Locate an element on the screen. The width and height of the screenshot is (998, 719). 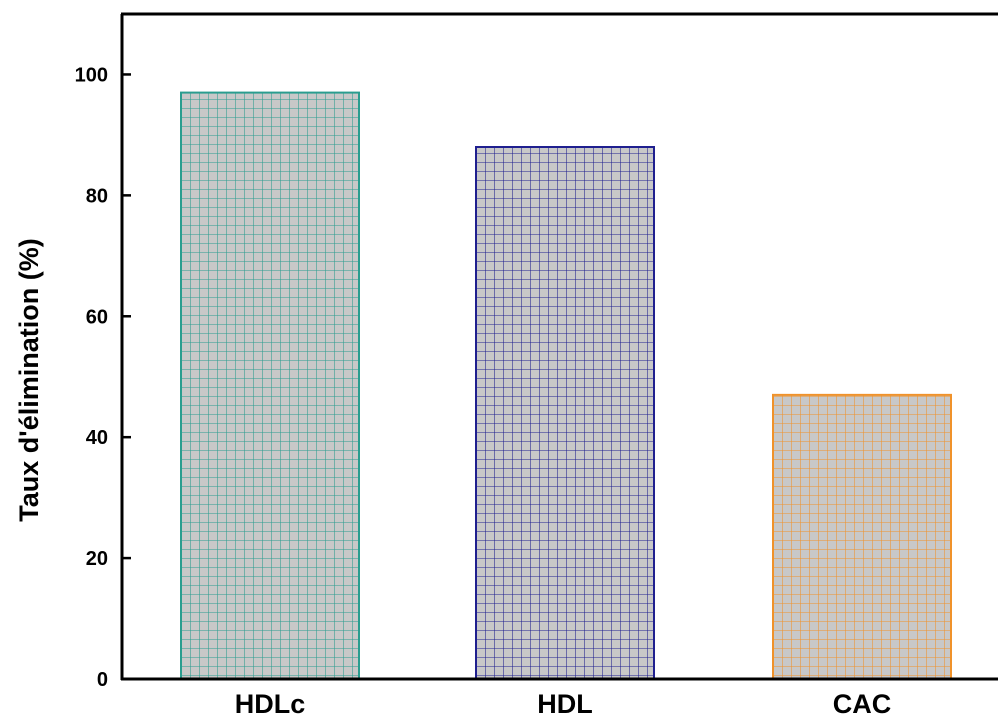
y-tick-label-100: 100 is located at coordinates (91, 75).